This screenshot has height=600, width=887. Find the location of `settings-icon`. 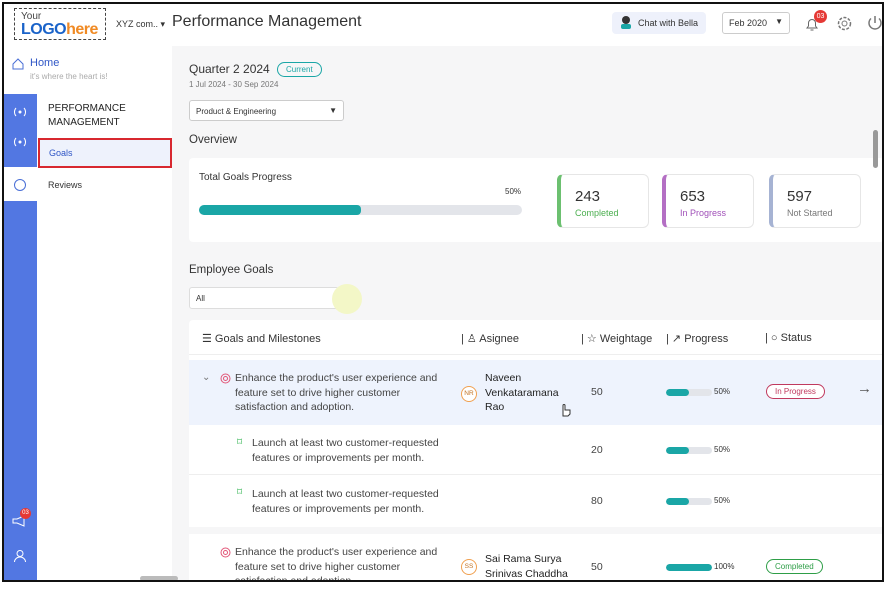

settings-icon is located at coordinates (844, 23).